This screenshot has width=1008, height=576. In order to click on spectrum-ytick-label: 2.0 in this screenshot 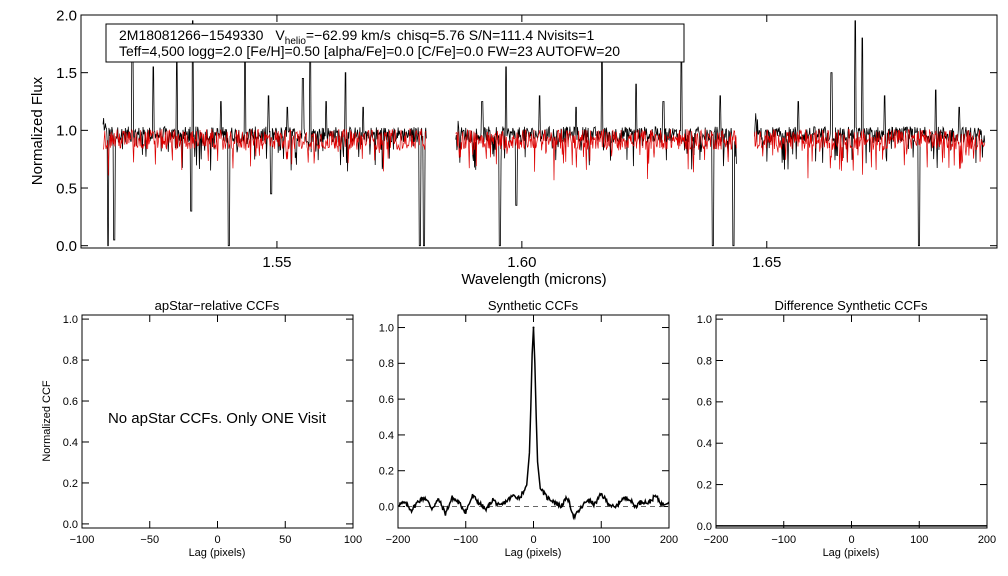, I will do `click(66, 15)`.